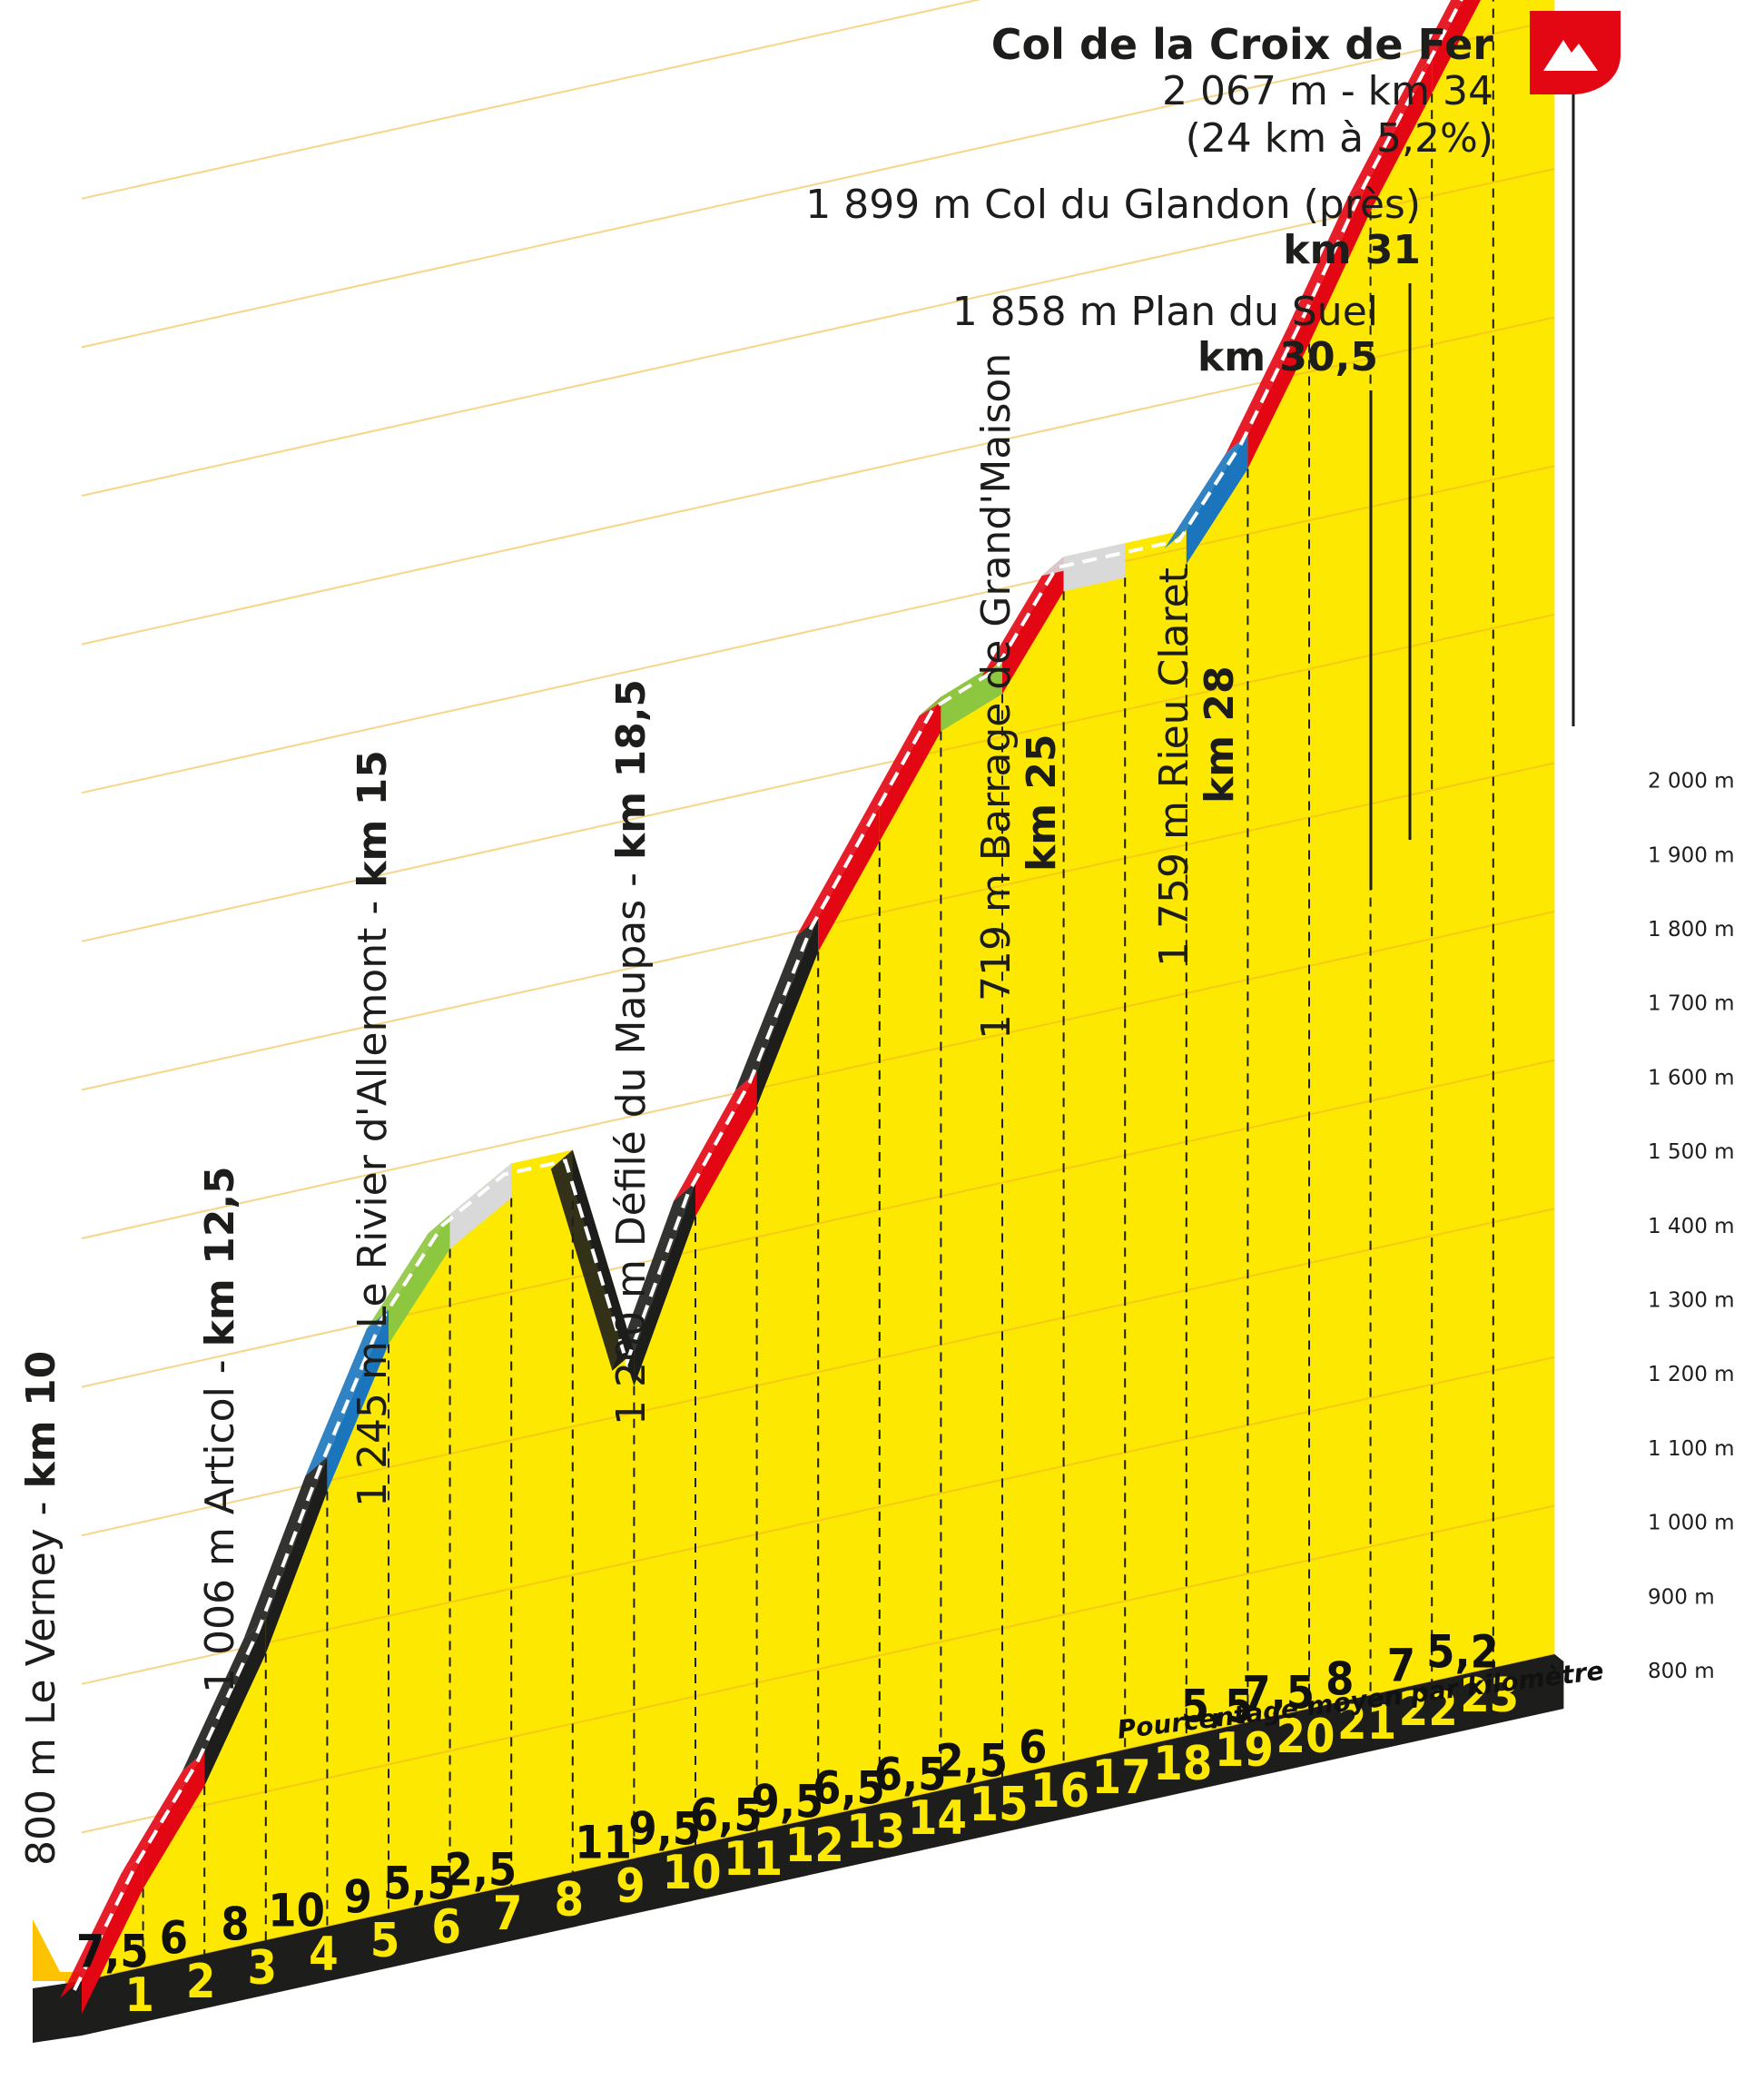 This screenshot has height=2100, width=1744. Describe the element at coordinates (1174, 767) in the screenshot. I see `annotation-rieu-claret: 1 759 m Rieu Claret` at that location.